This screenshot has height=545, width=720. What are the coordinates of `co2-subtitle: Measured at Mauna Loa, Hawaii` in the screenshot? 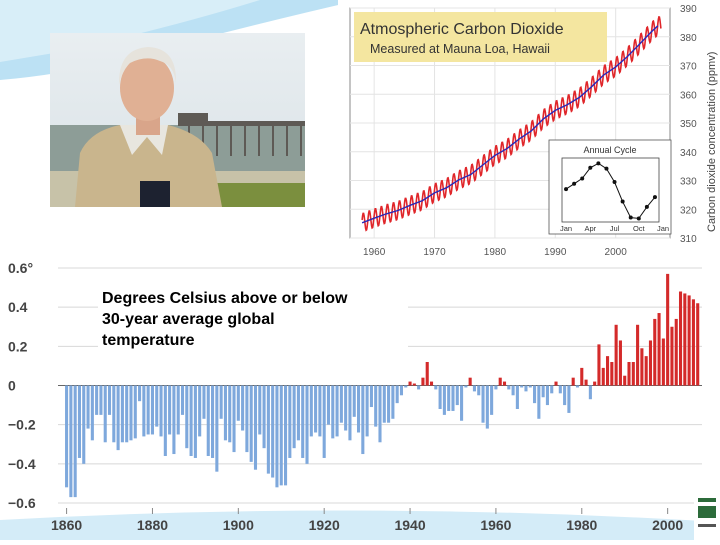 It's located at (460, 49).